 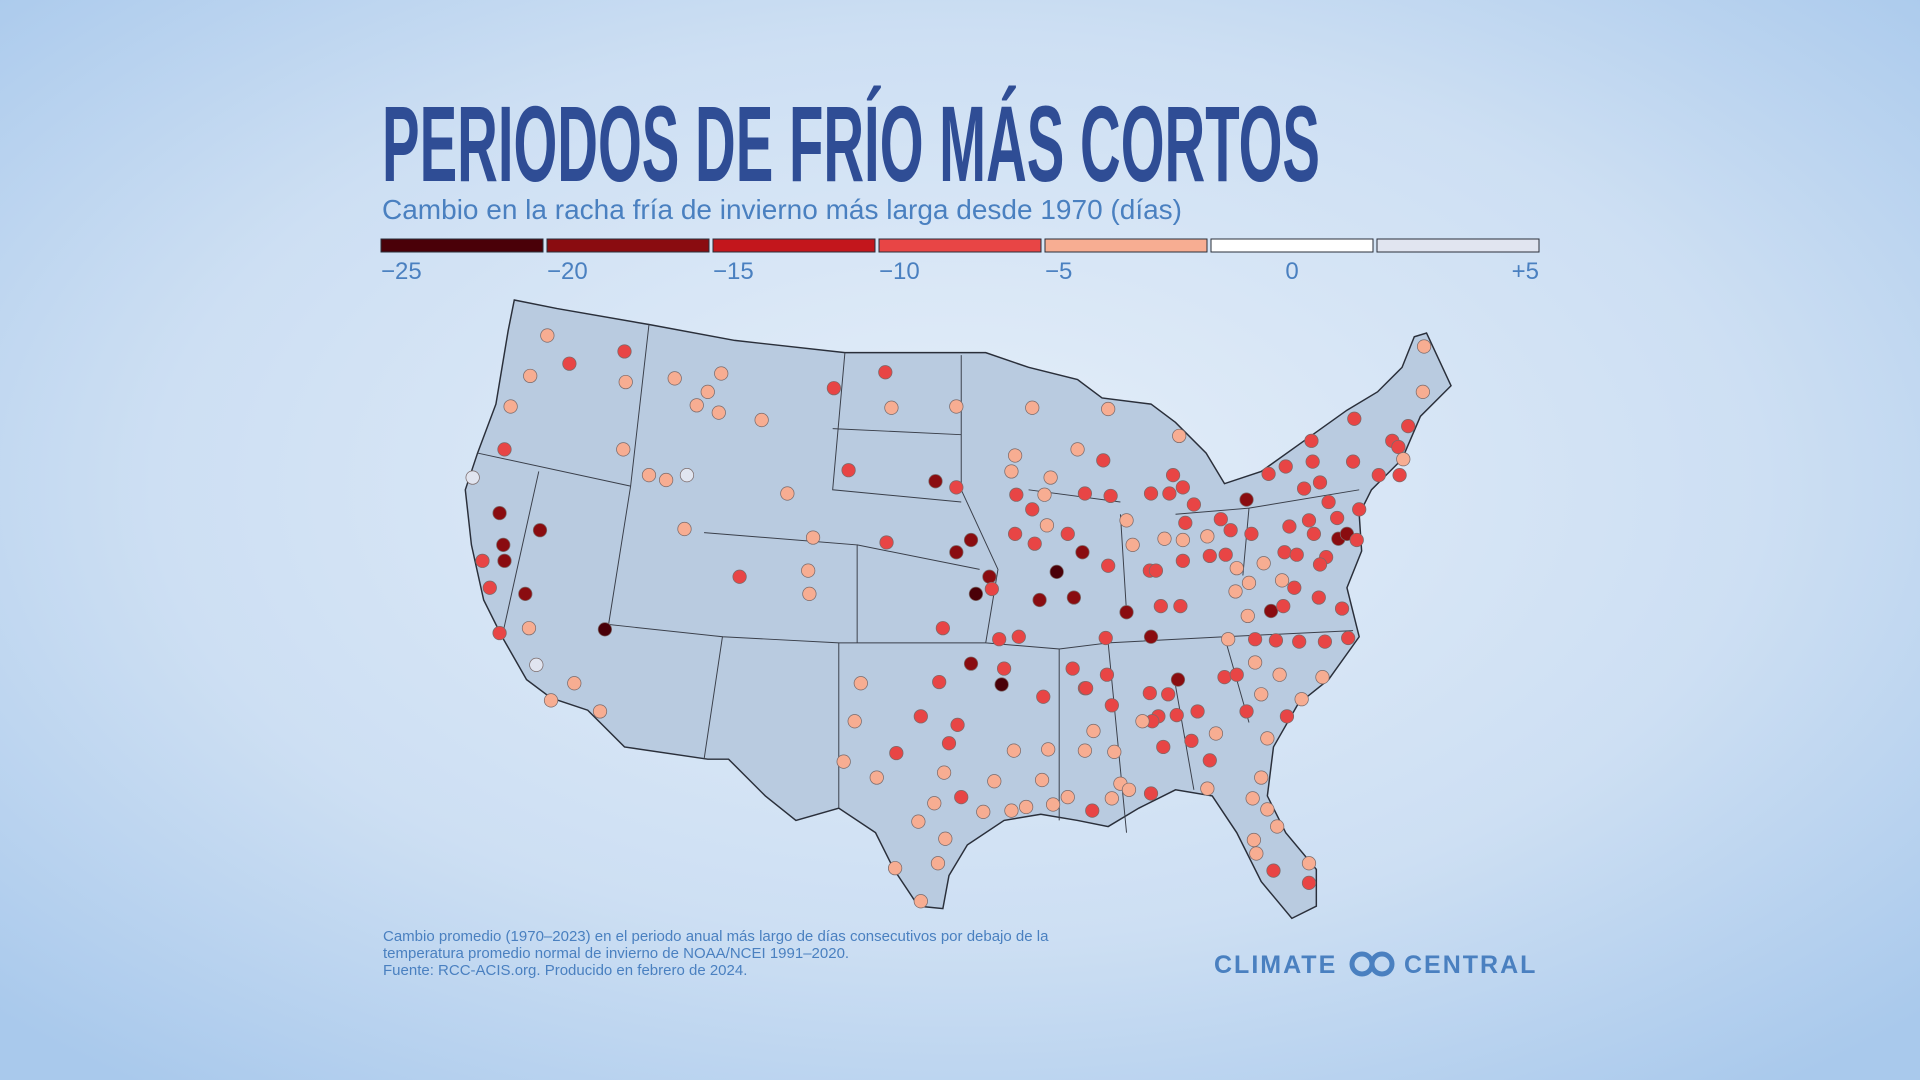 What do you see at coordinates (567, 271) in the screenshot?
I see `legend-label: −20` at bounding box center [567, 271].